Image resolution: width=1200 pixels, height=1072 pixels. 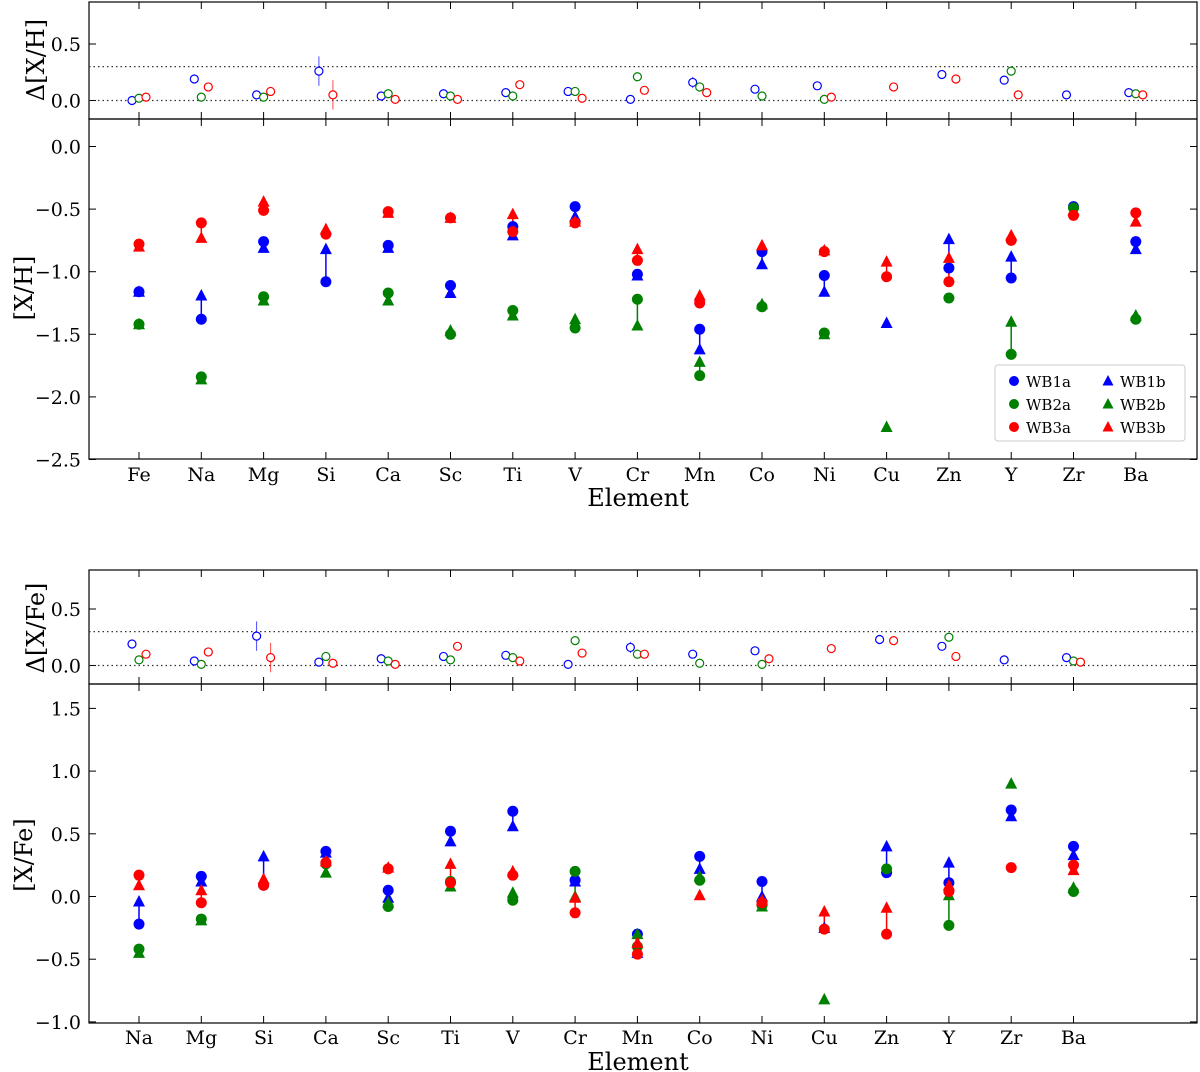 What do you see at coordinates (1090, 403) in the screenshot?
I see `legend: WB1a WB1b WB2a WB2b WB3a WB3b` at bounding box center [1090, 403].